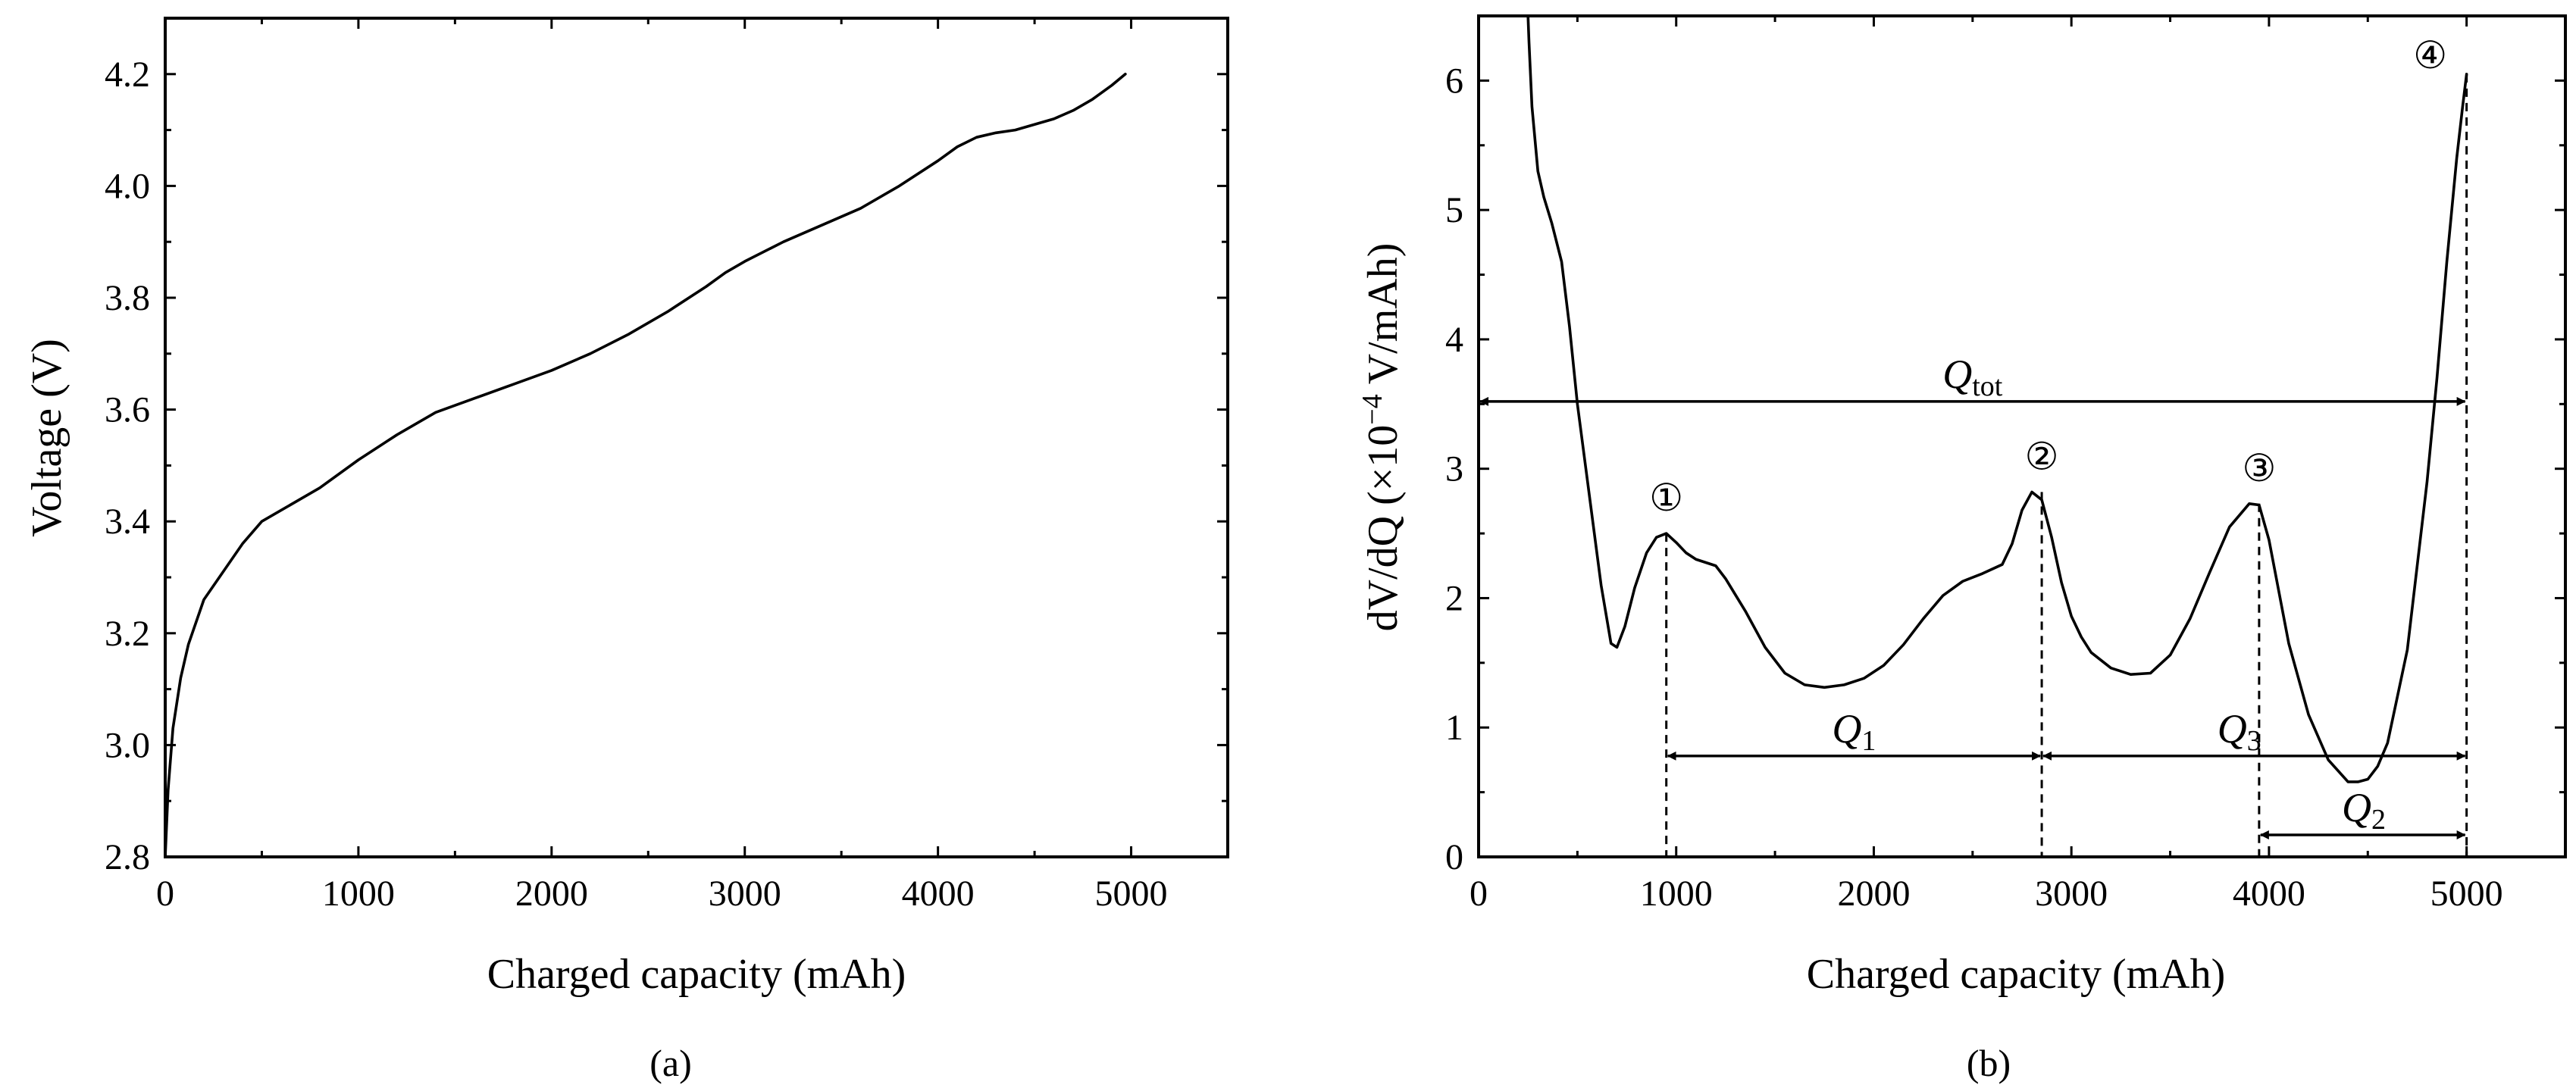 The width and height of the screenshot is (2576, 1091). What do you see at coordinates (128, 298) in the screenshot?
I see `panel-a-y-tick-label: 3.8` at bounding box center [128, 298].